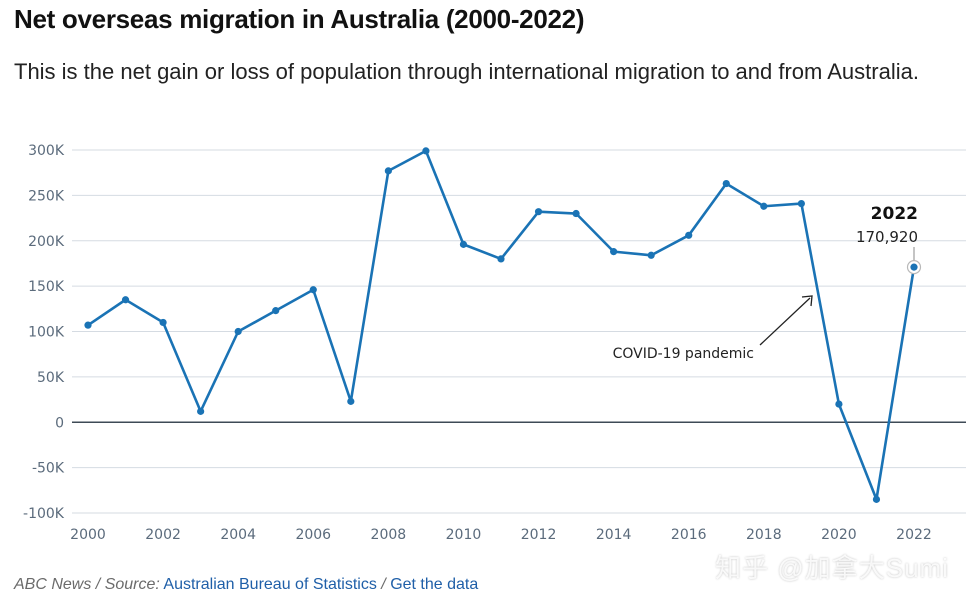 This screenshot has height=604, width=975. I want to click on x-tick-label: 2012, so click(539, 535).